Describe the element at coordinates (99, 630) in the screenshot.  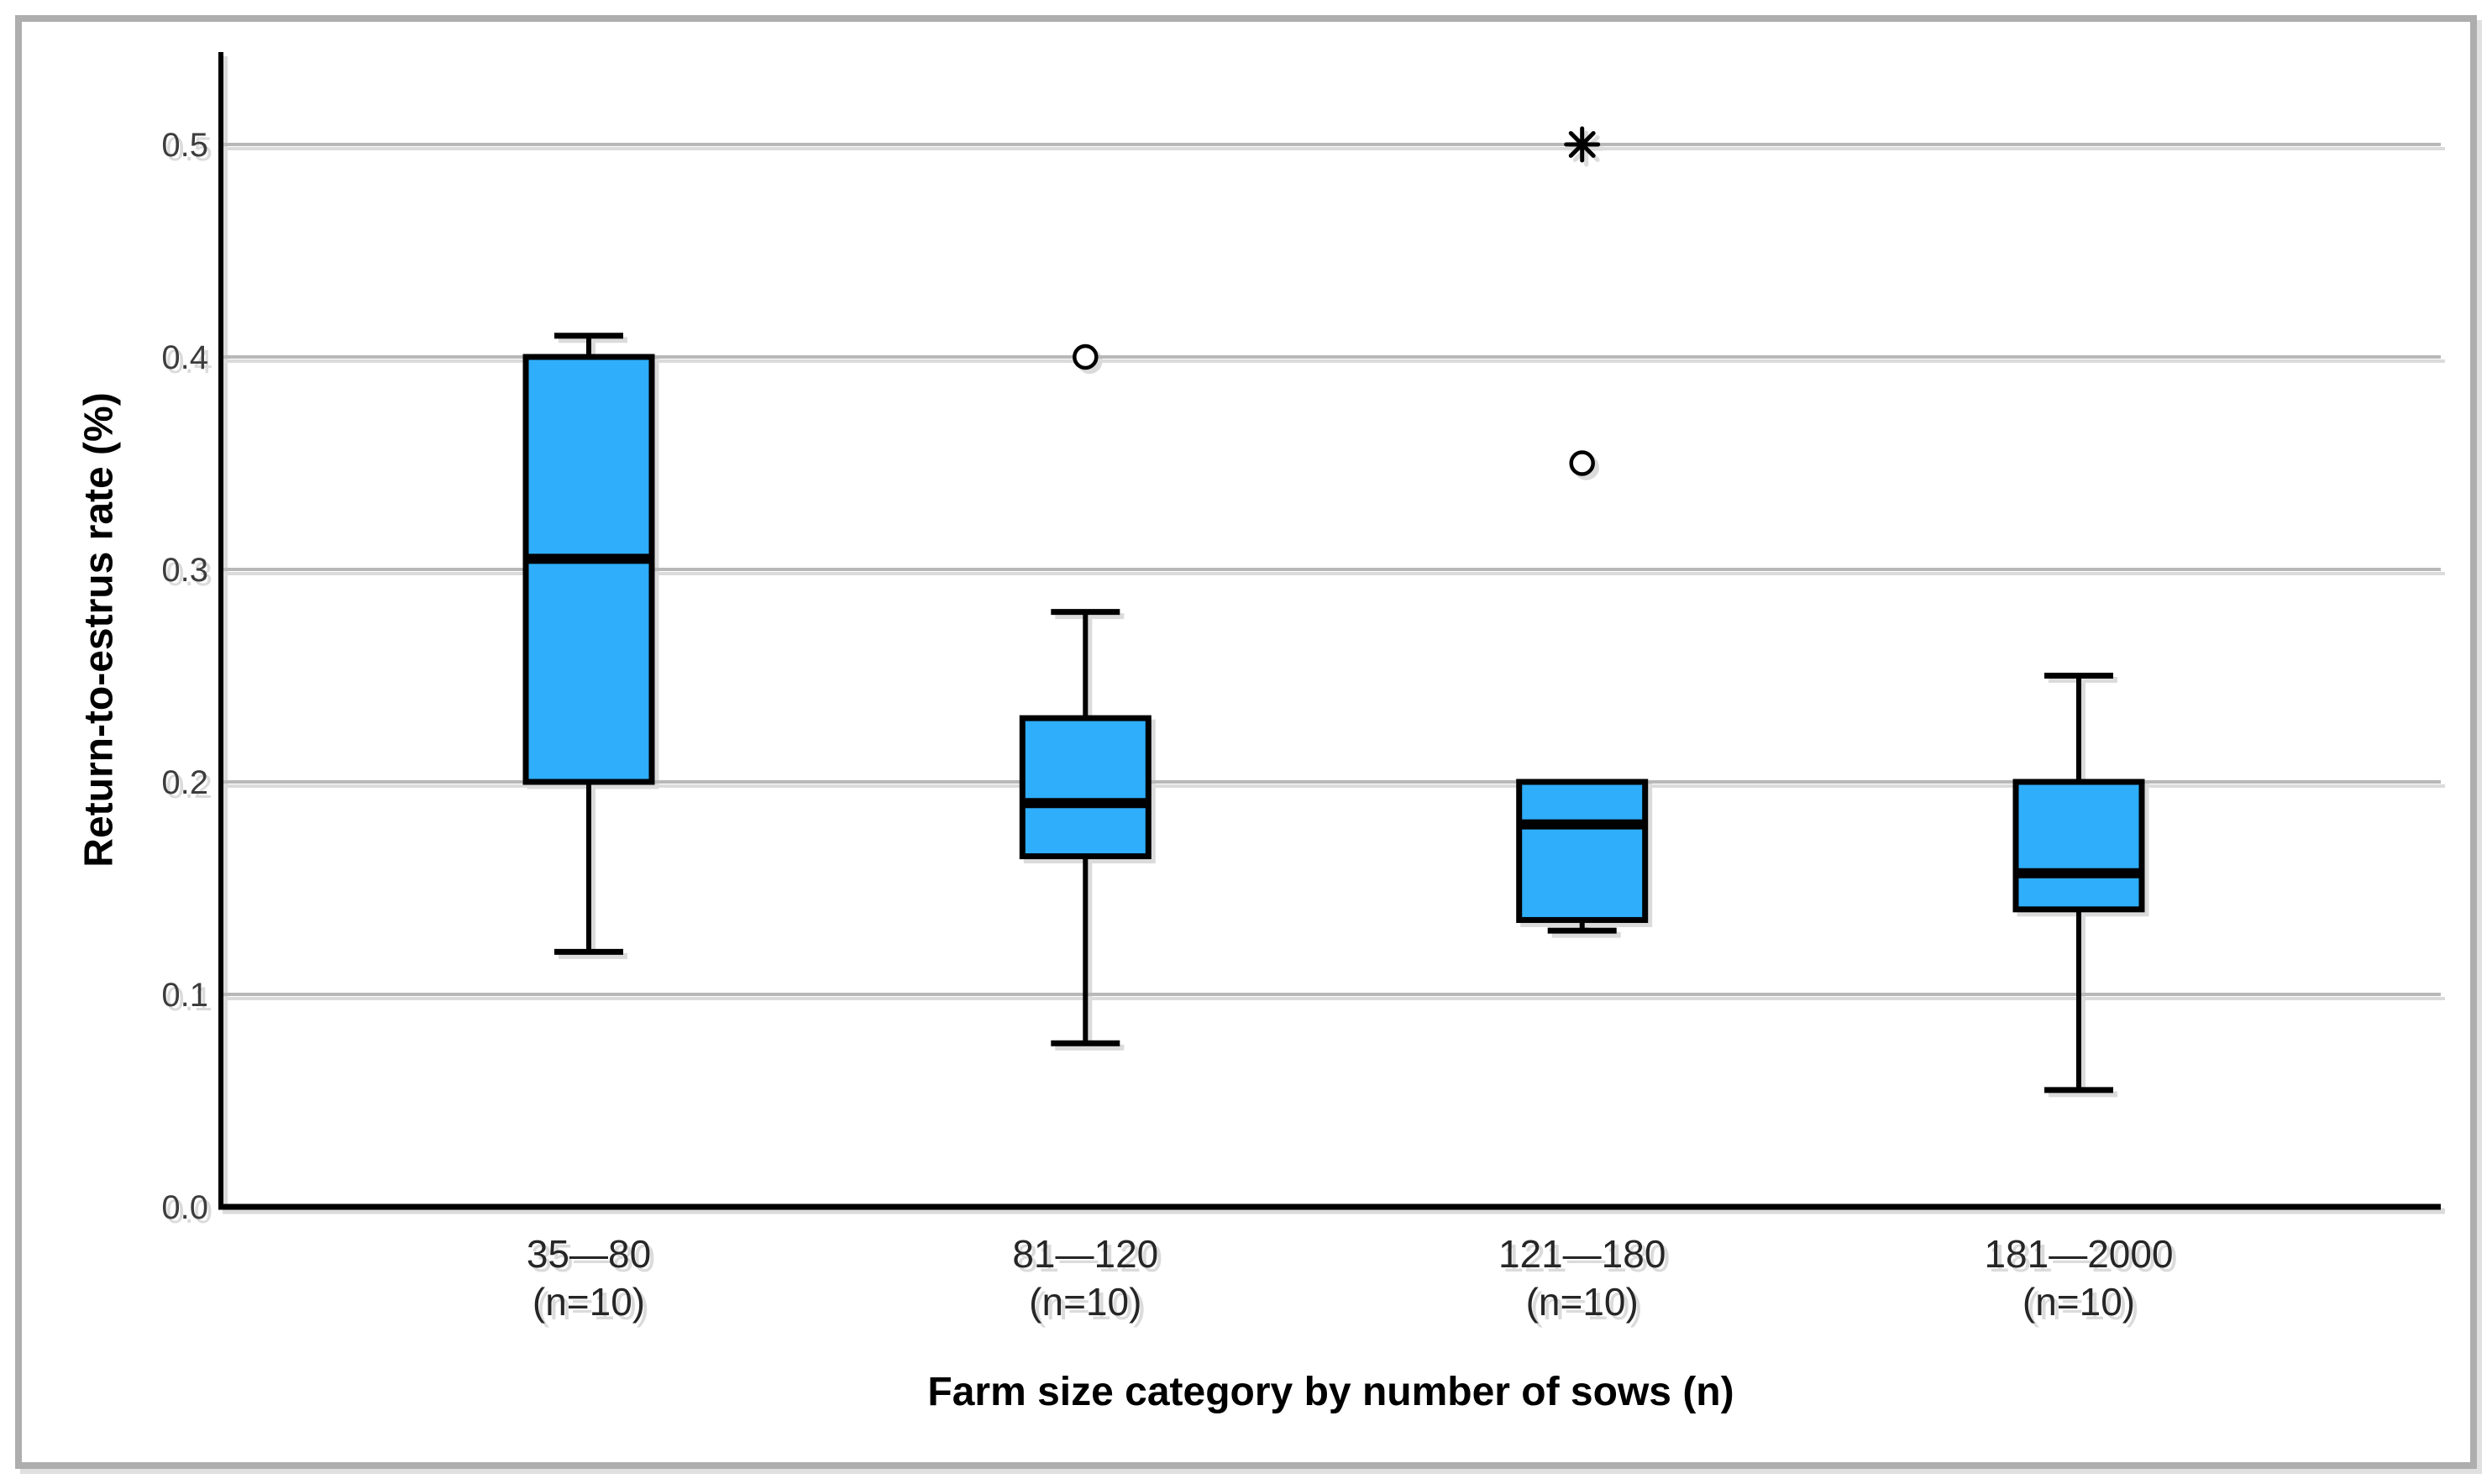
I see `y-axis-title: Return-to-estrus rate (%)` at that location.